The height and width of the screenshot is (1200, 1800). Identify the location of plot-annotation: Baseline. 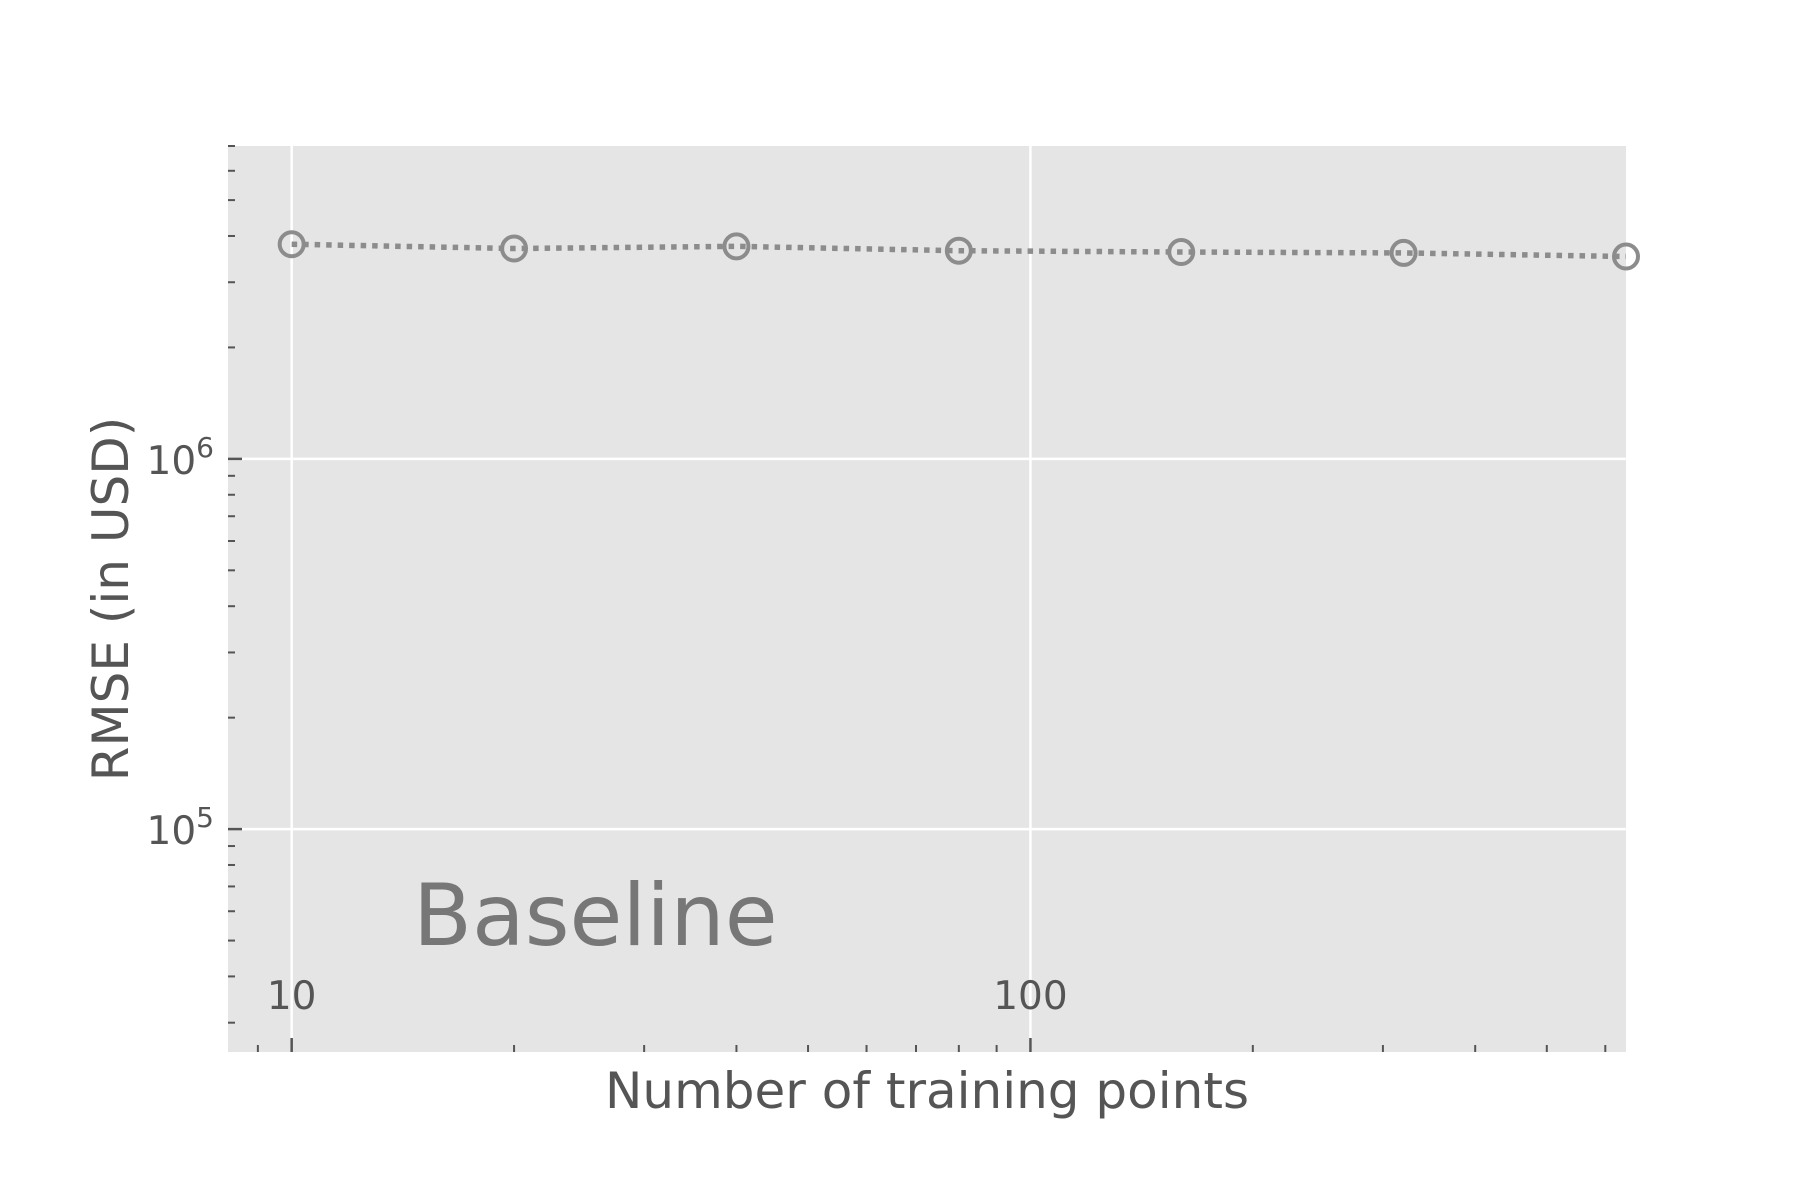
(595, 916).